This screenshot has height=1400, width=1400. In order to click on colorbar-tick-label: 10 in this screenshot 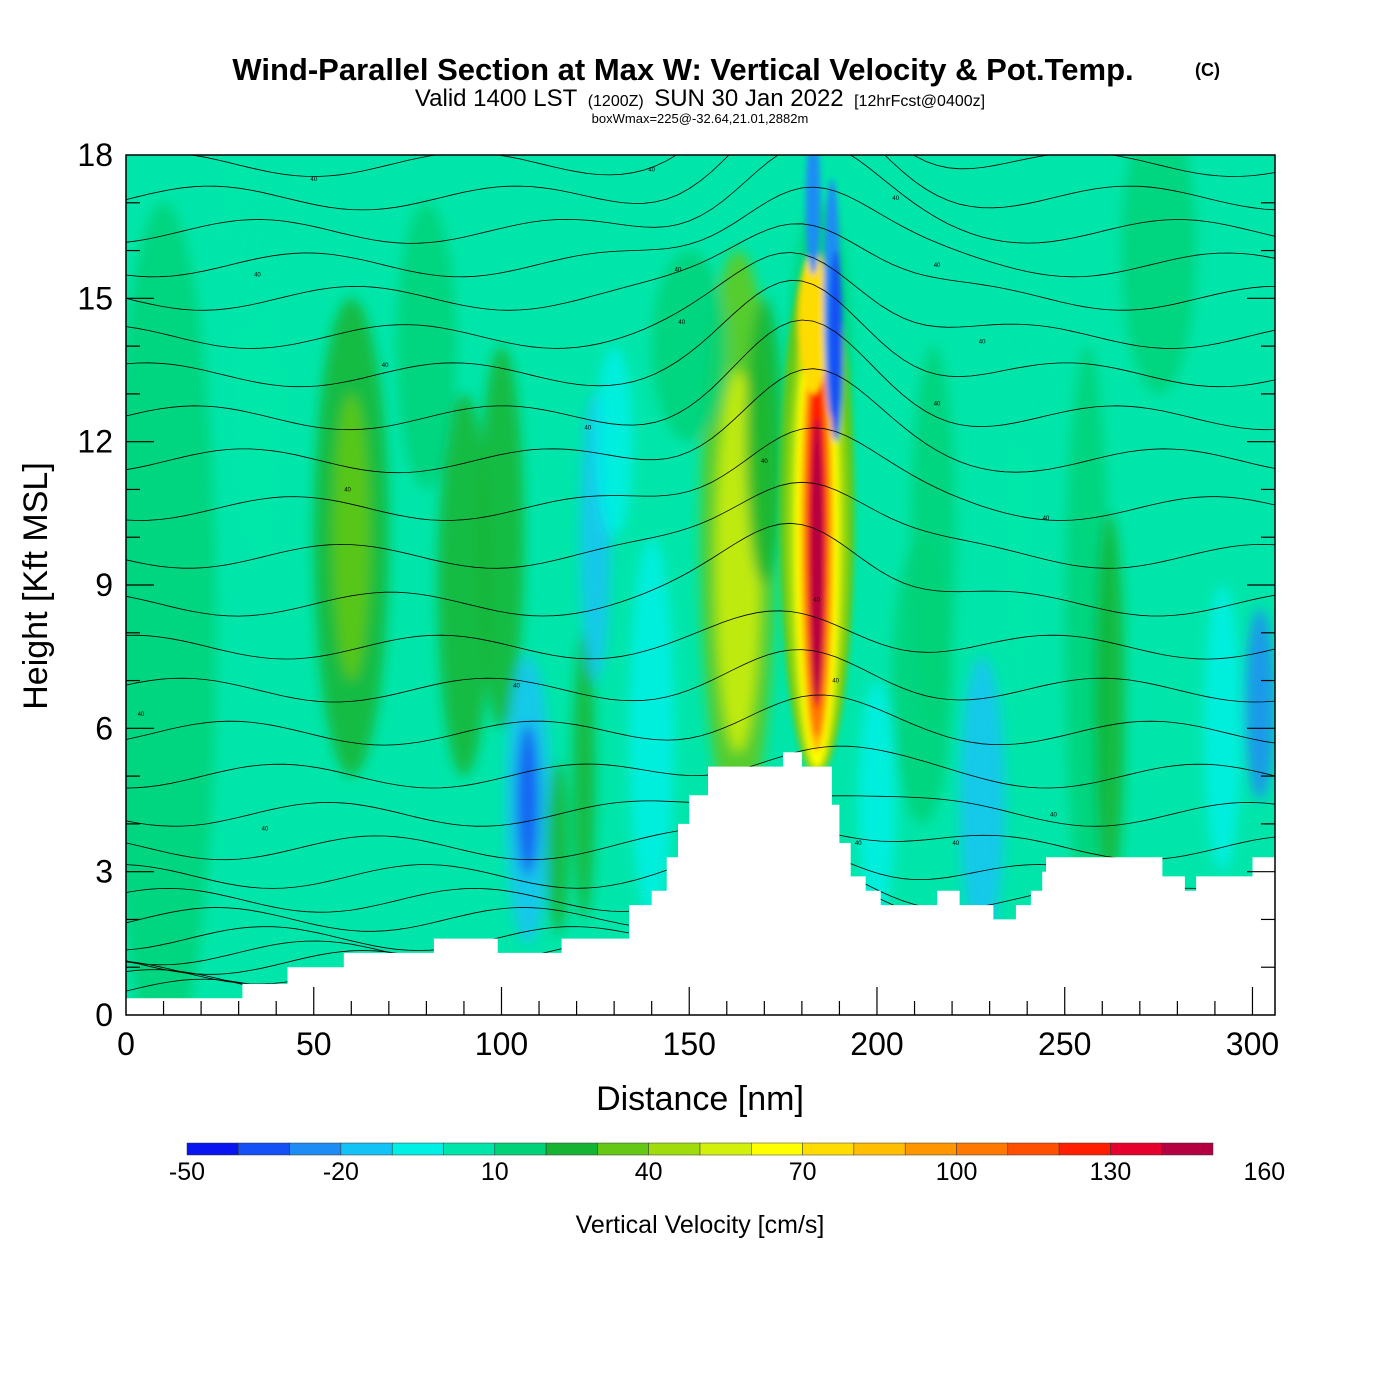, I will do `click(495, 1172)`.